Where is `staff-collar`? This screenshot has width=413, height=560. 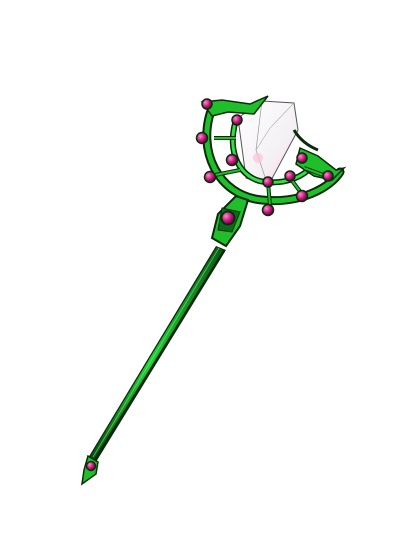
staff-collar is located at coordinates (230, 221).